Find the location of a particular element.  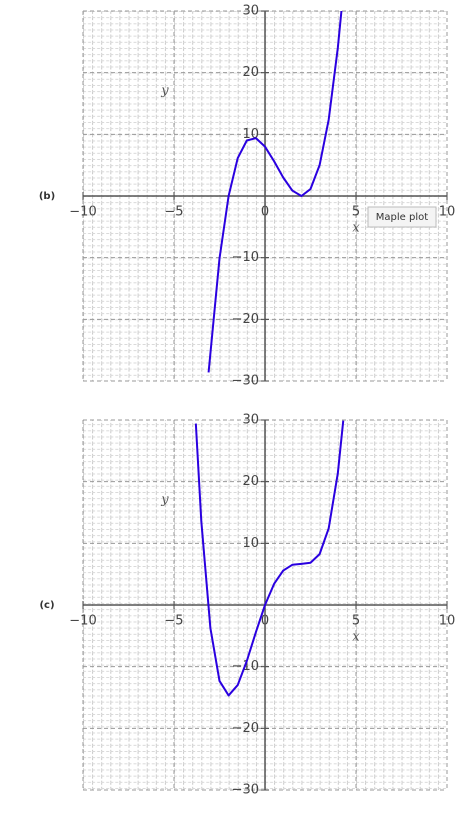

tooltip-box is located at coordinates (402, 217).